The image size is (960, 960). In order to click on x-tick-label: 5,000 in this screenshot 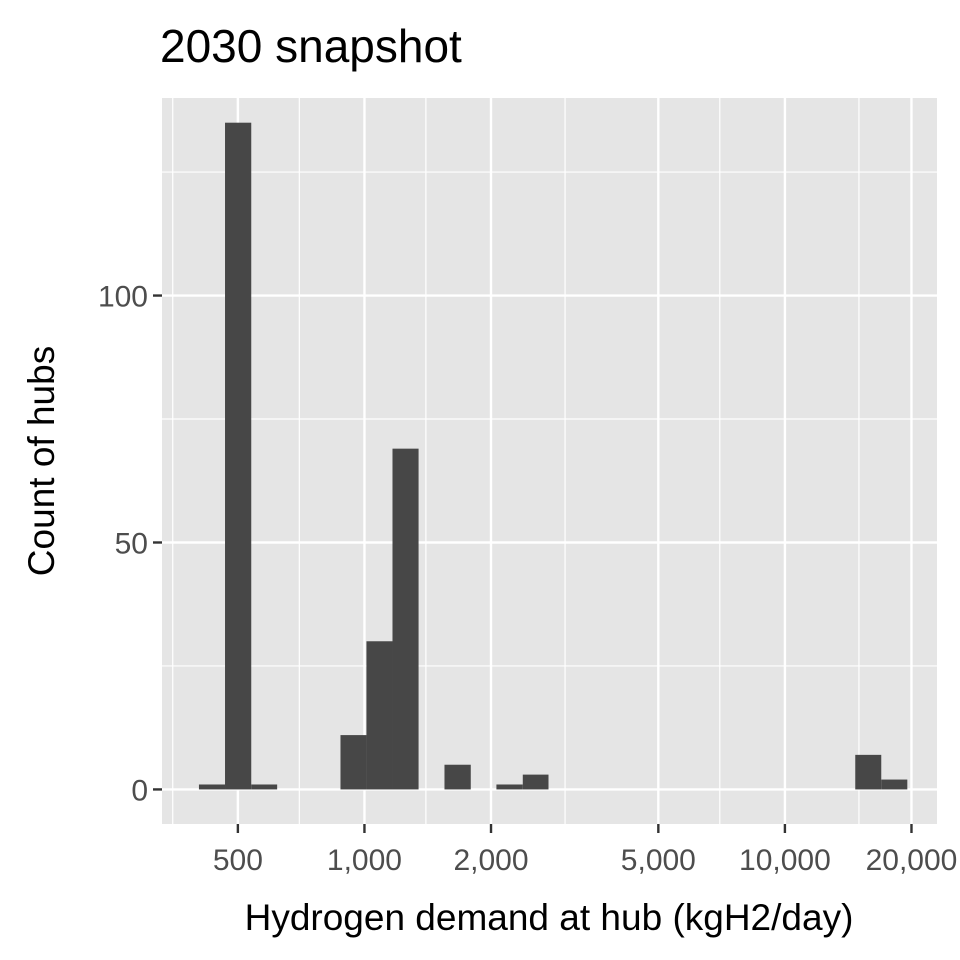, I will do `click(658, 860)`.